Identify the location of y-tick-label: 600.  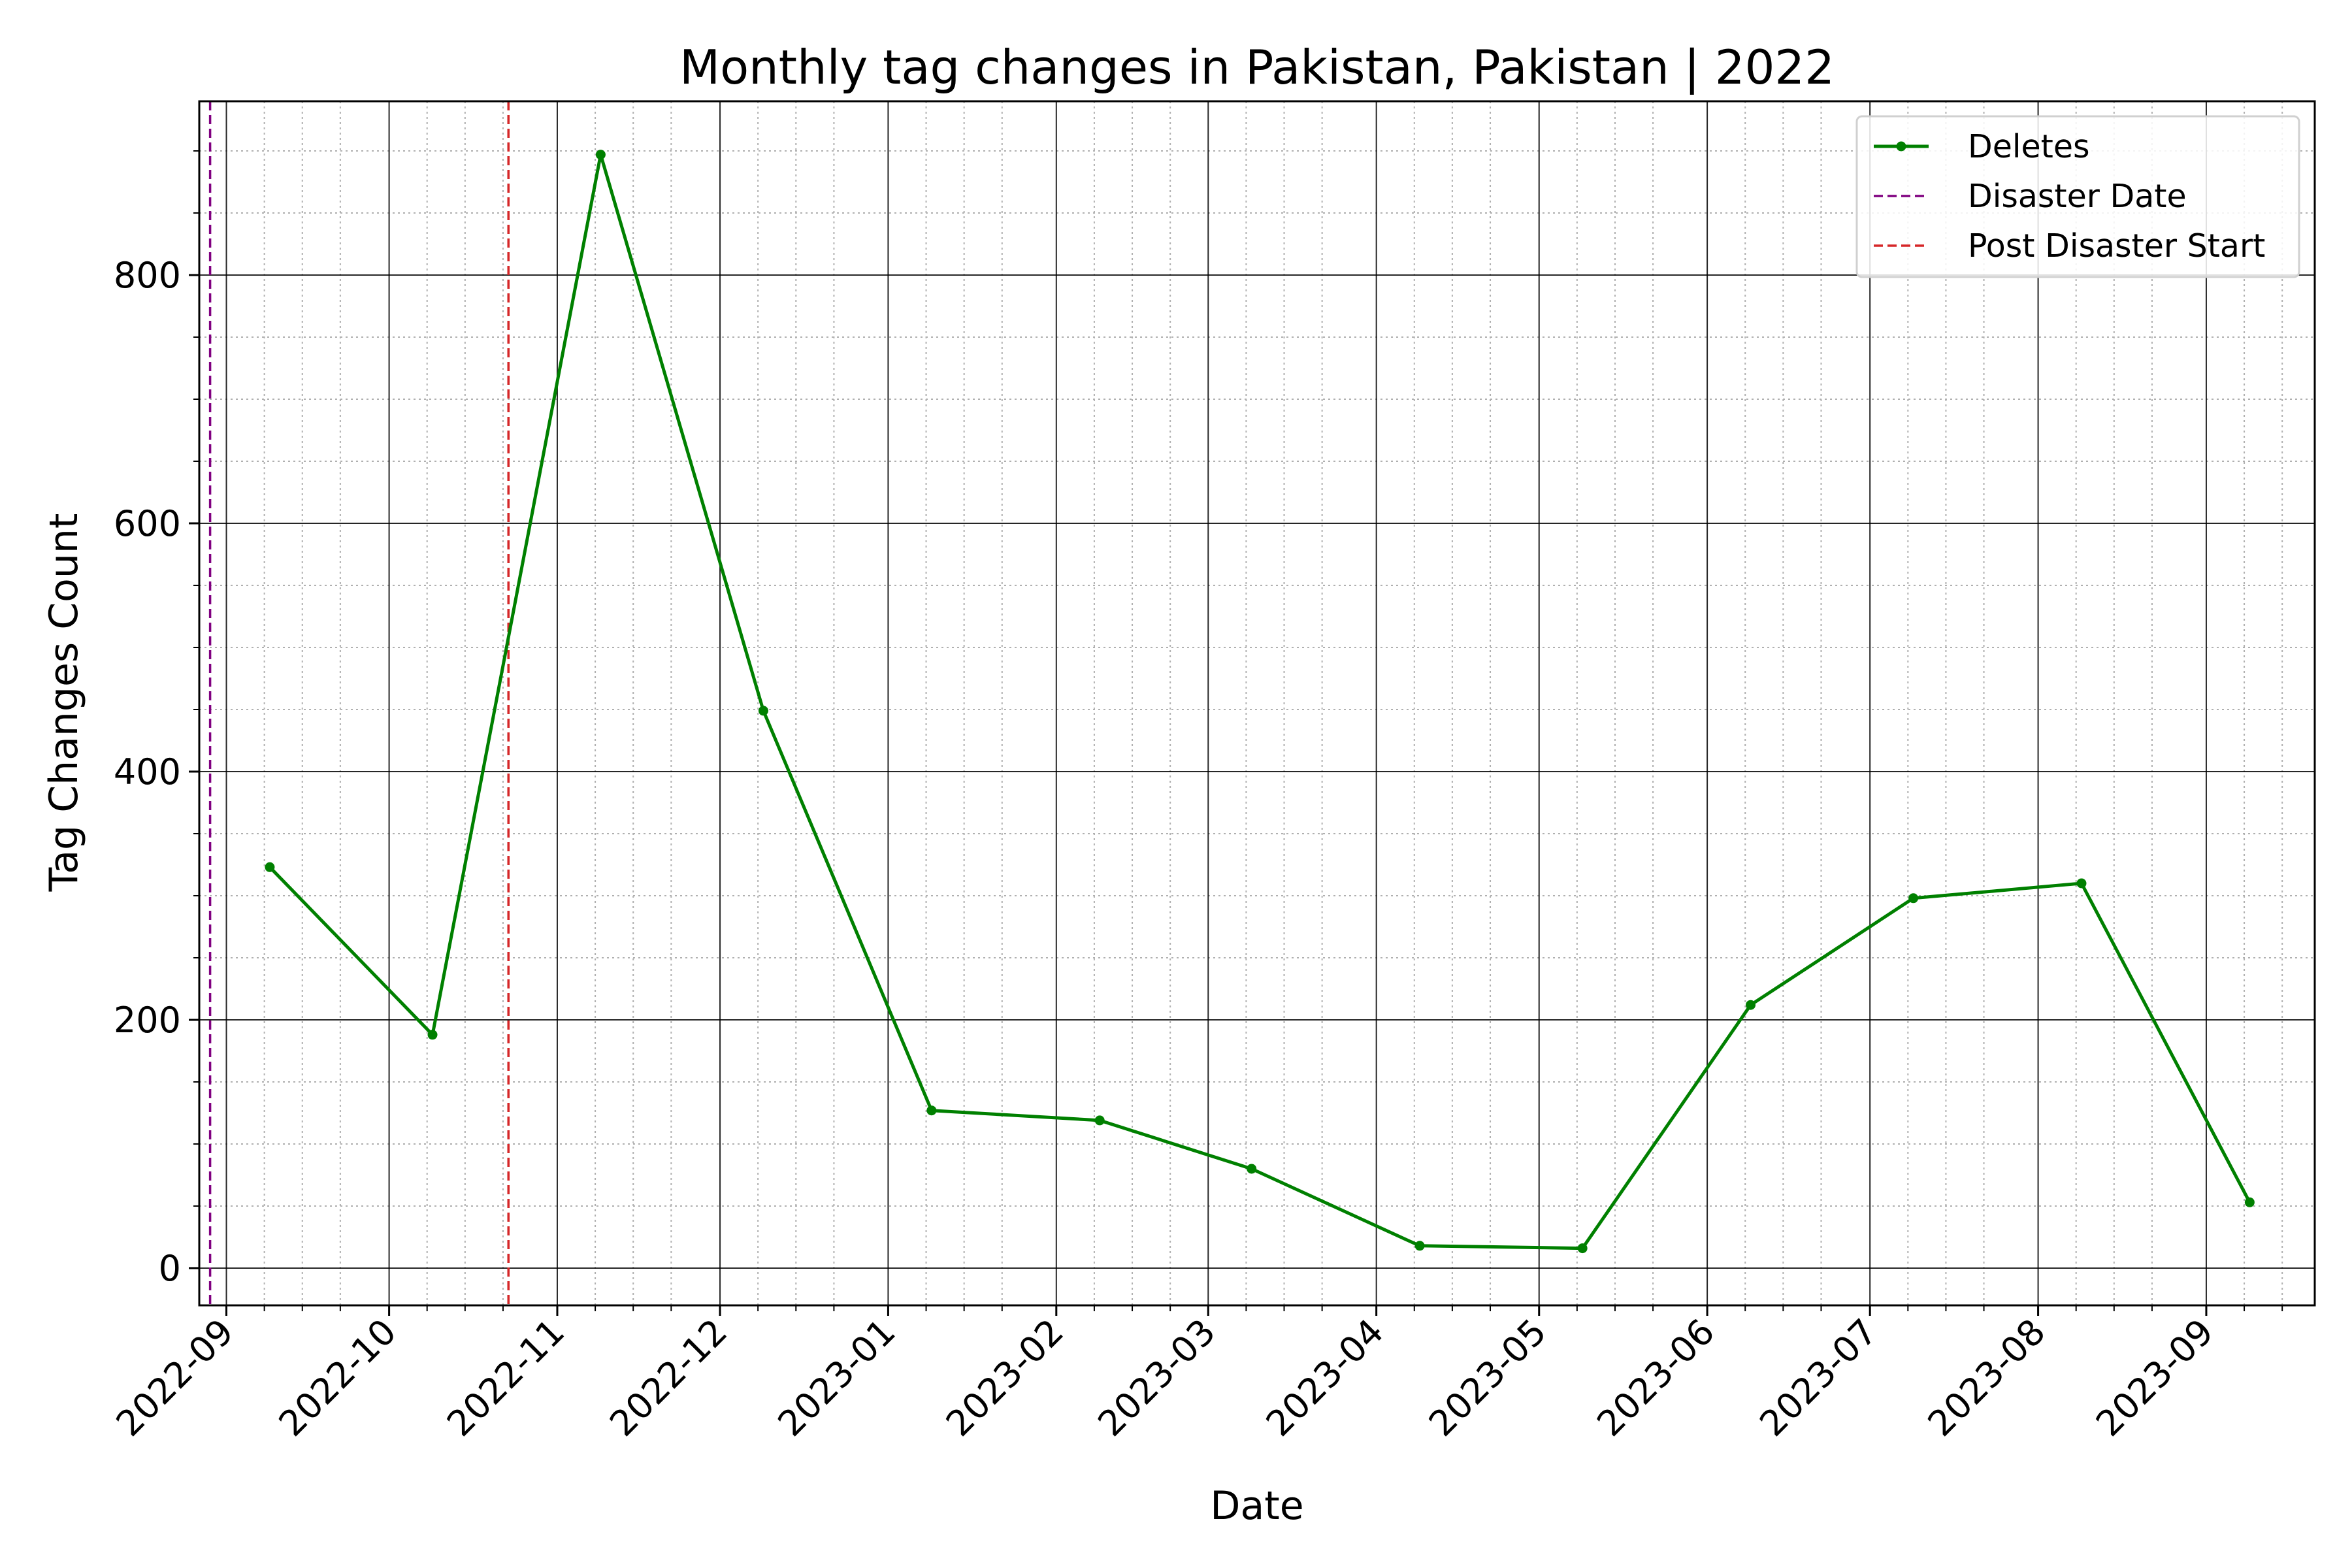
(147, 523).